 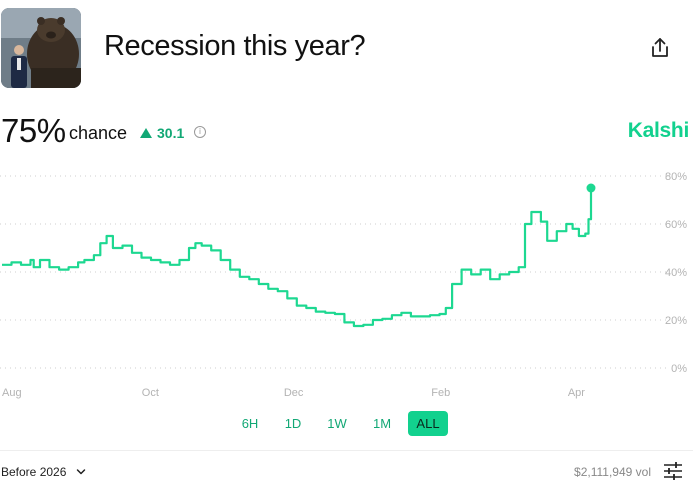 What do you see at coordinates (235, 46) in the screenshot?
I see `market-title: Recession this year?` at bounding box center [235, 46].